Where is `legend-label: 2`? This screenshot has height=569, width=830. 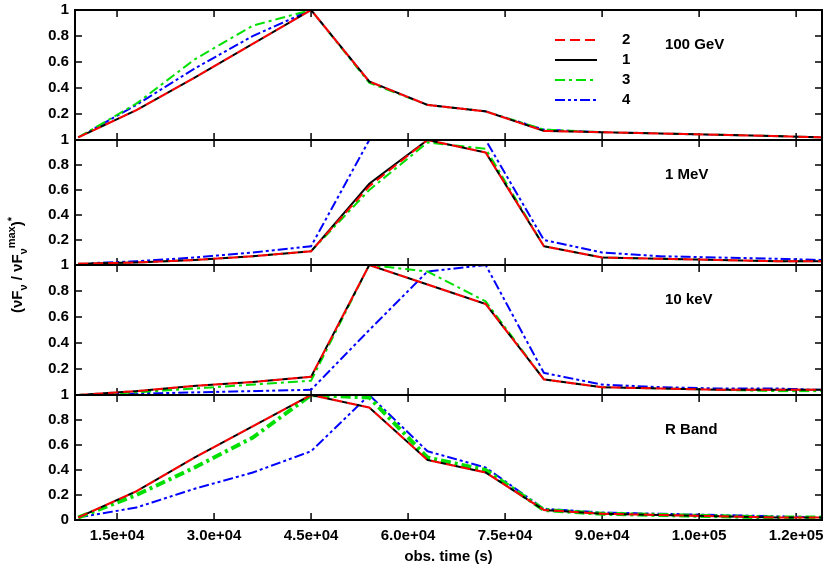 legend-label: 2 is located at coordinates (626, 39).